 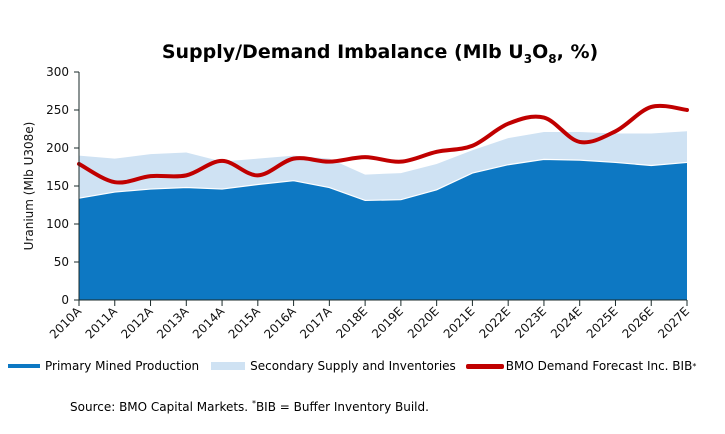 I want to click on legend-label: Primary Mined Production, so click(x=122, y=366).